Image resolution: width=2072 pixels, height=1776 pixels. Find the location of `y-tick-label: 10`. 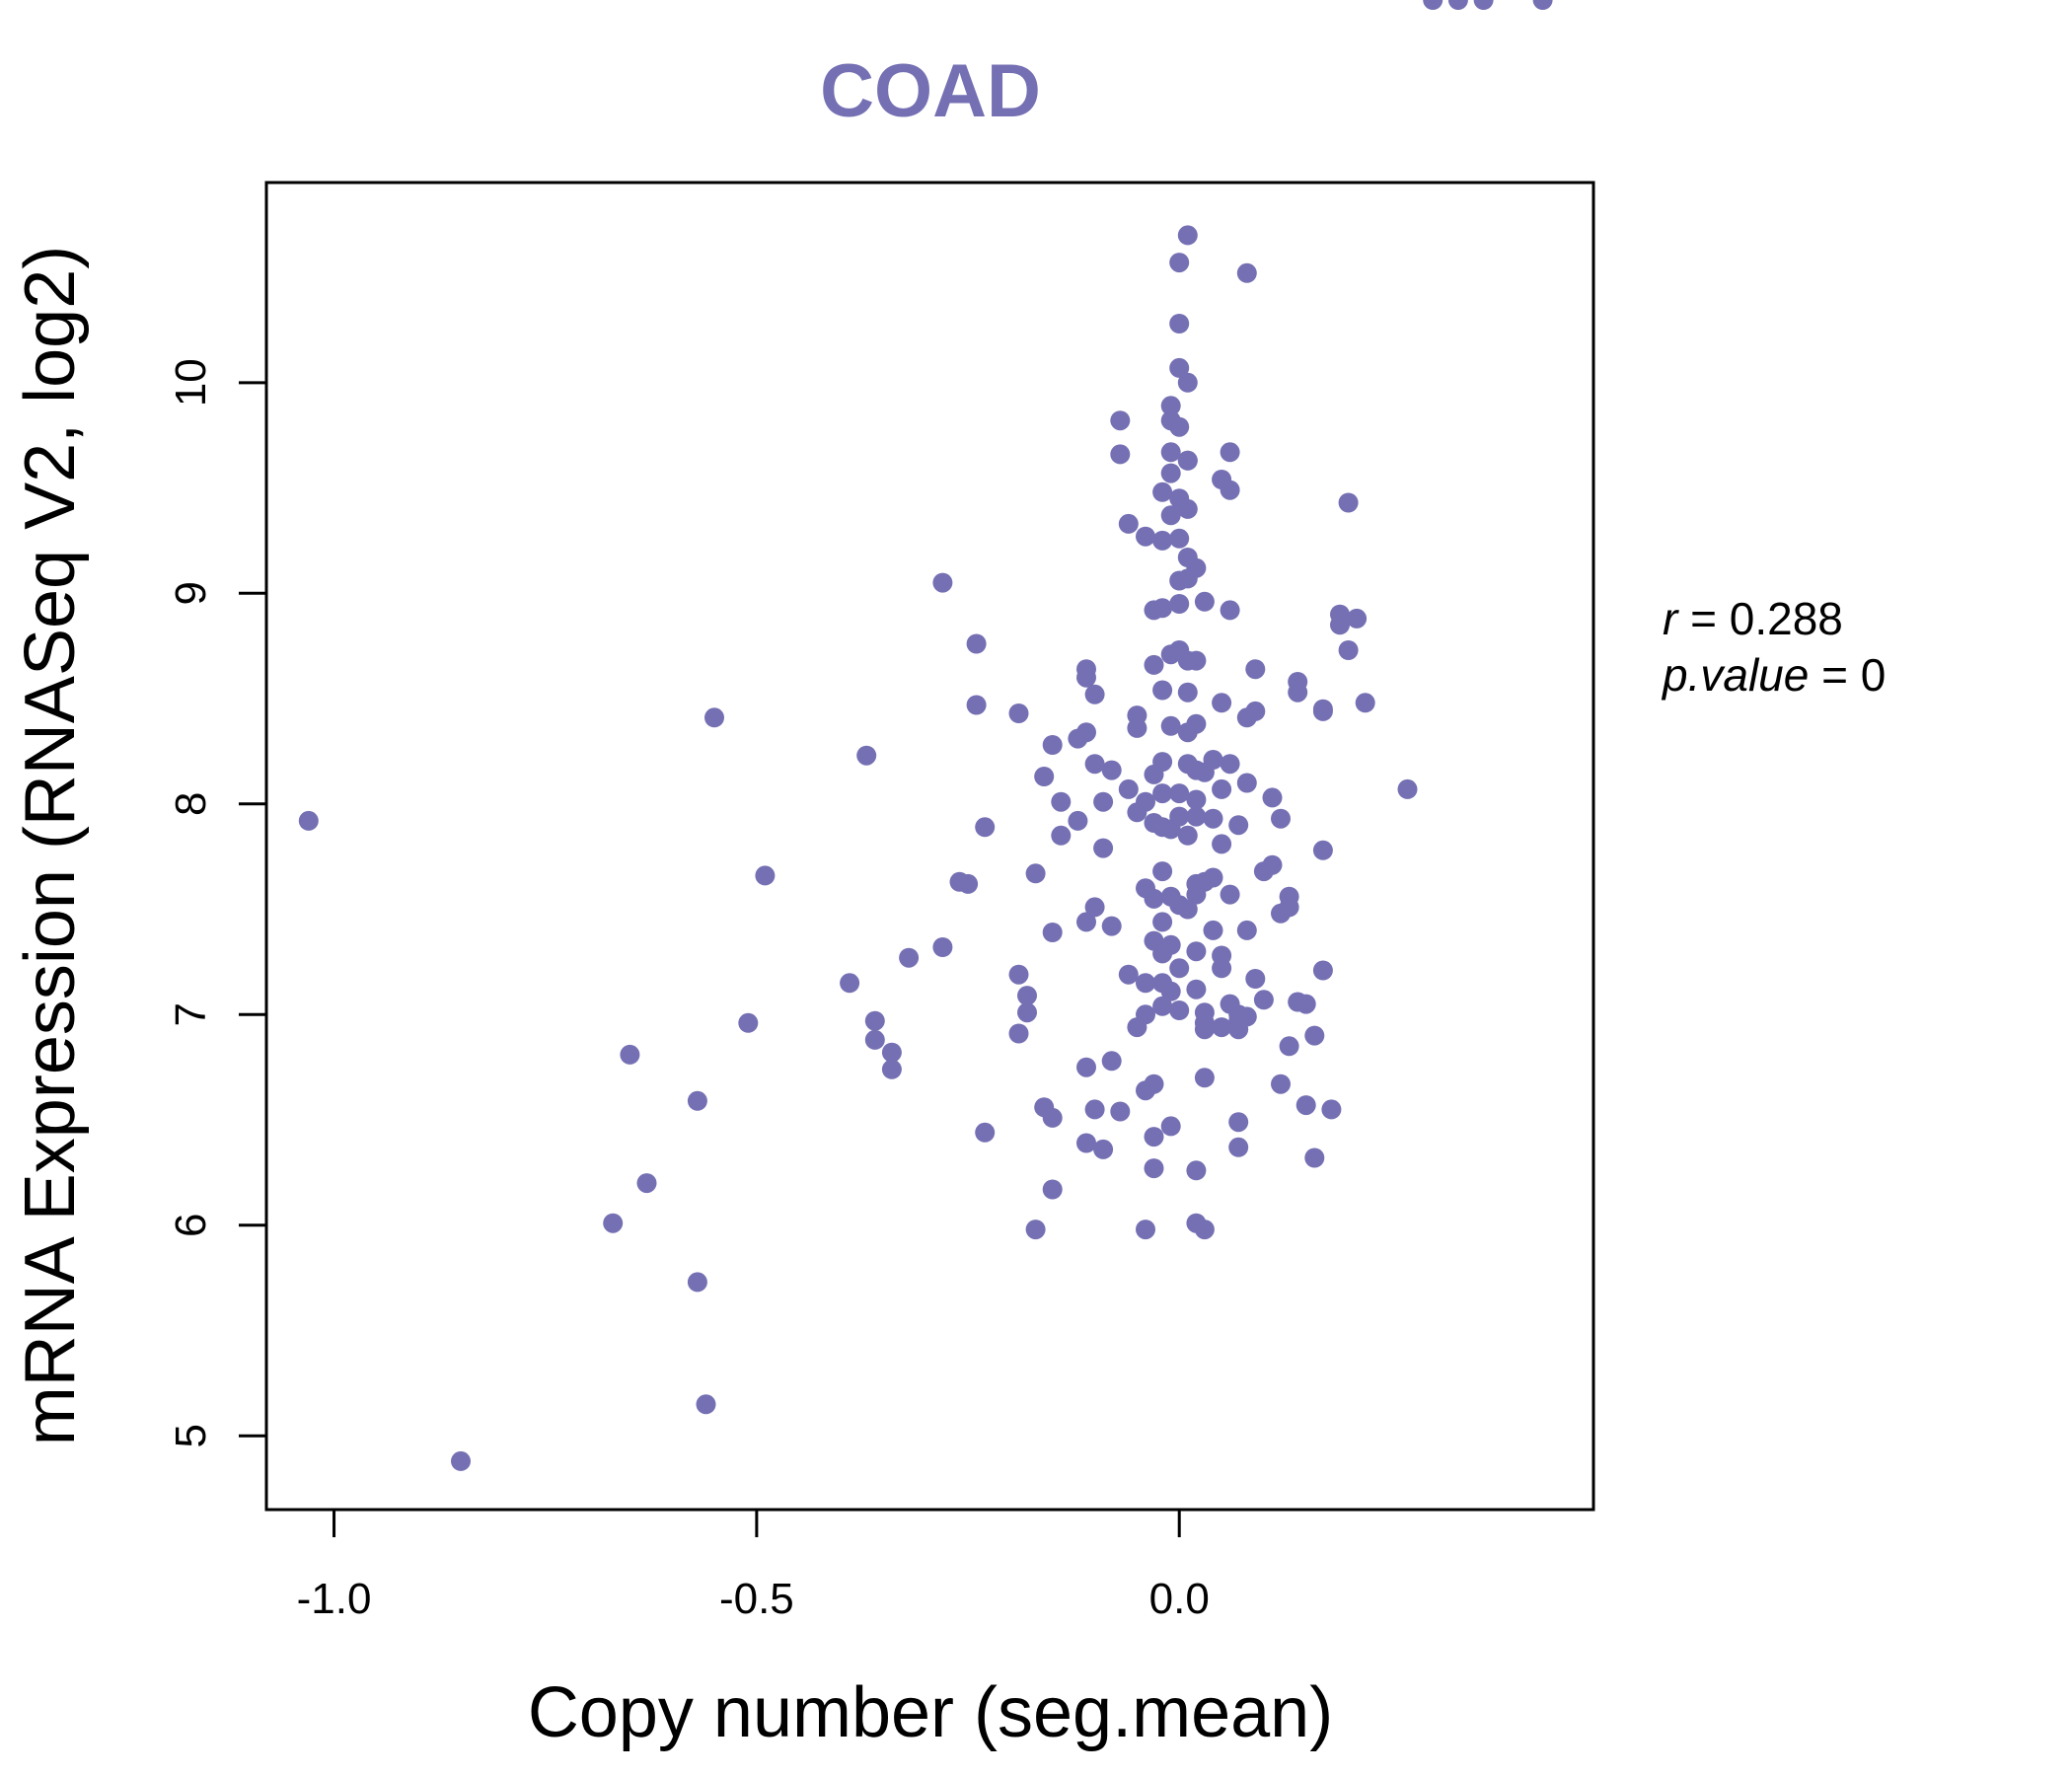

y-tick-label: 10 is located at coordinates (191, 383).